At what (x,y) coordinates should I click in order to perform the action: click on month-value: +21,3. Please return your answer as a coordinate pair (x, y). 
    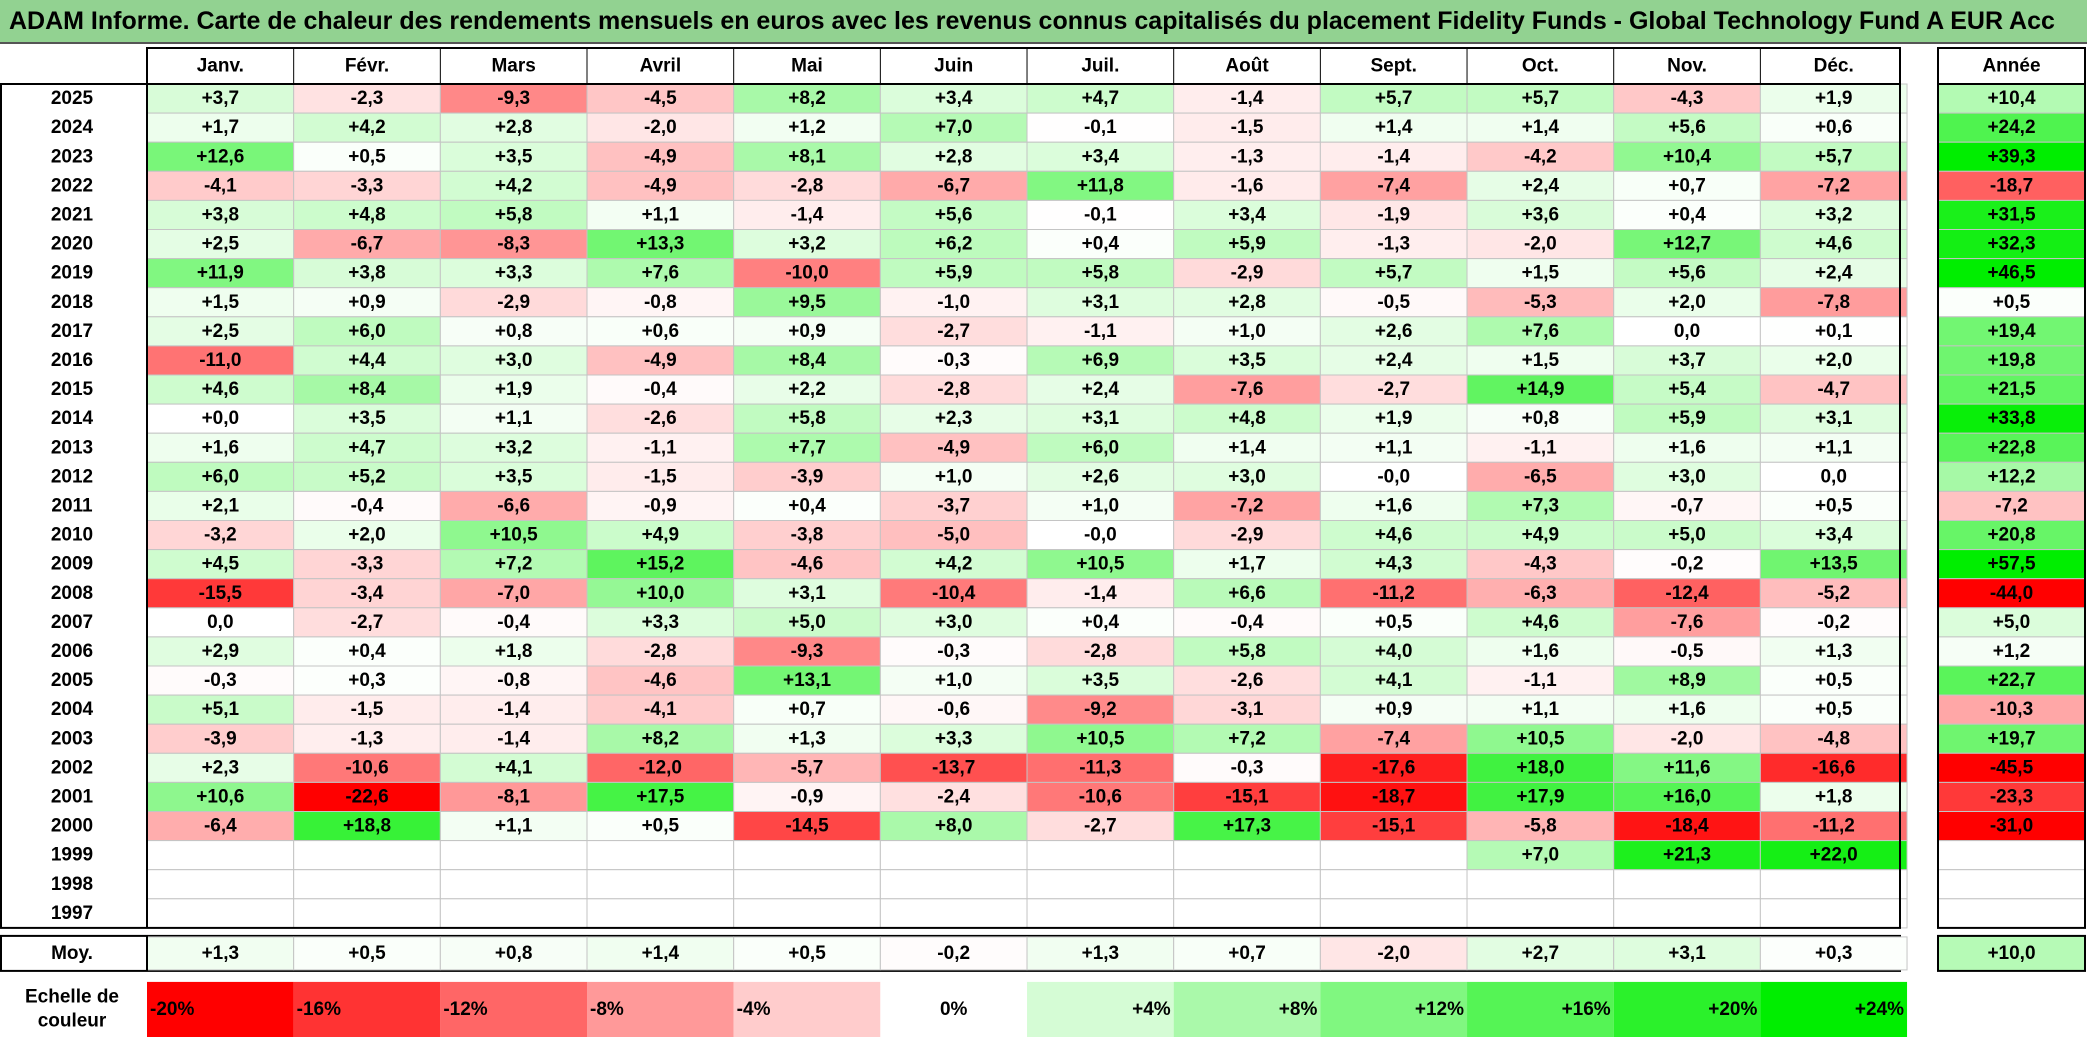
    Looking at the image, I should click on (1687, 855).